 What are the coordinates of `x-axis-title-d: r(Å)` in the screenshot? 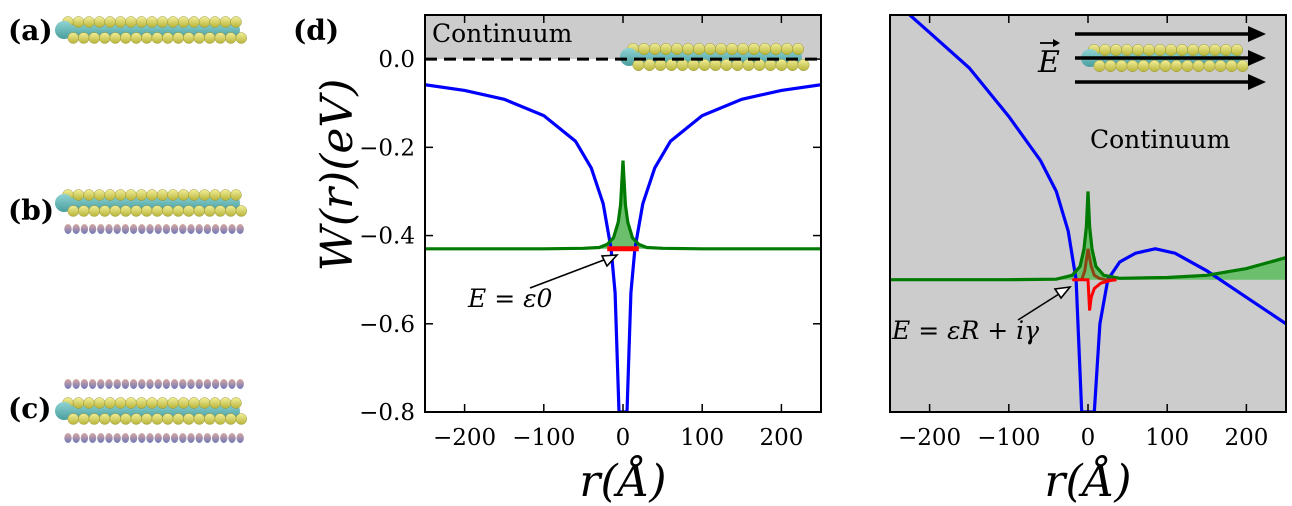 It's located at (622, 480).